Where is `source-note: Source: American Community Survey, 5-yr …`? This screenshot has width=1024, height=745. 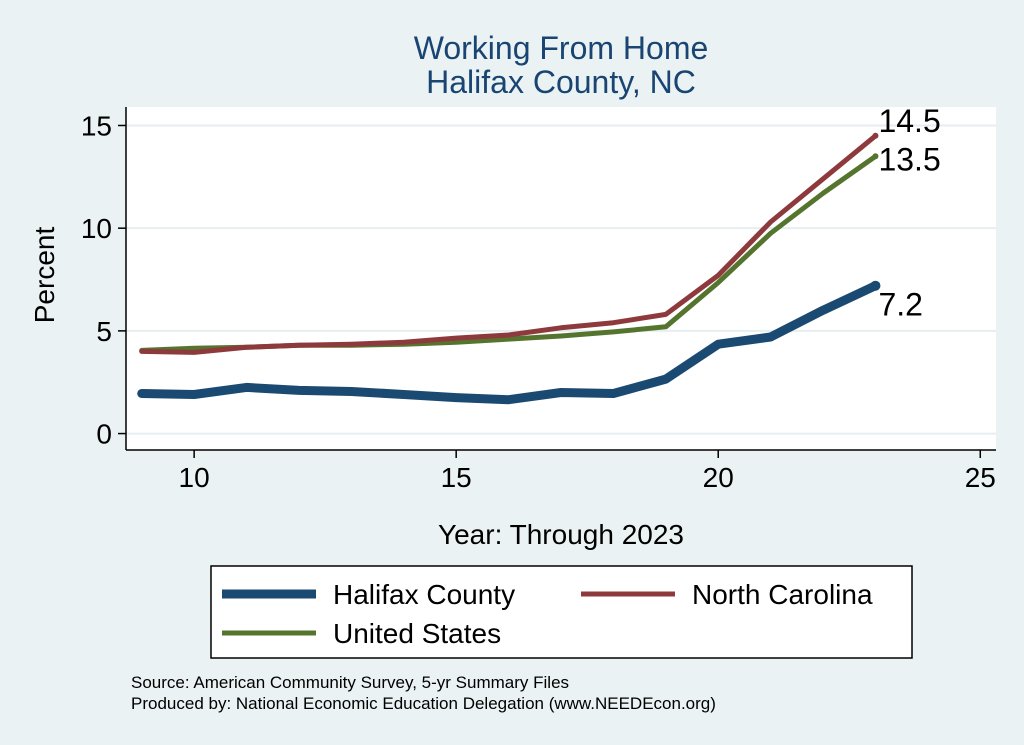
source-note: Source: American Community Survey, 5-yr … is located at coordinates (350, 682).